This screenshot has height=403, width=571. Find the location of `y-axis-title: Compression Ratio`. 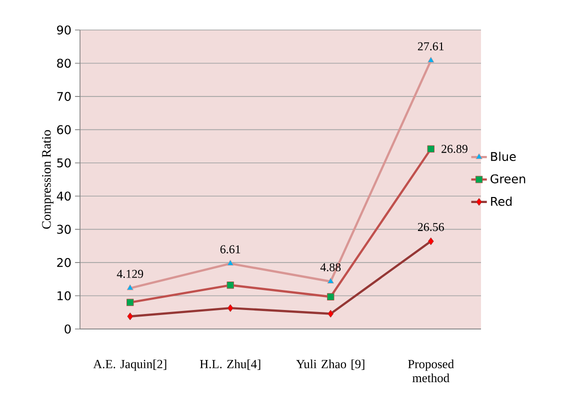

y-axis-title: Compression Ratio is located at coordinates (48, 179).